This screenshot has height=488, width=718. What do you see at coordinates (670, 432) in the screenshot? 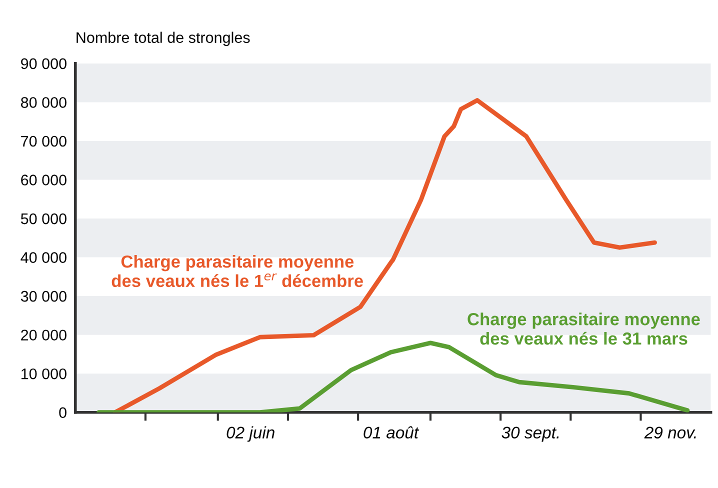
I see `x-tick-label: 29 nov.` at bounding box center [670, 432].